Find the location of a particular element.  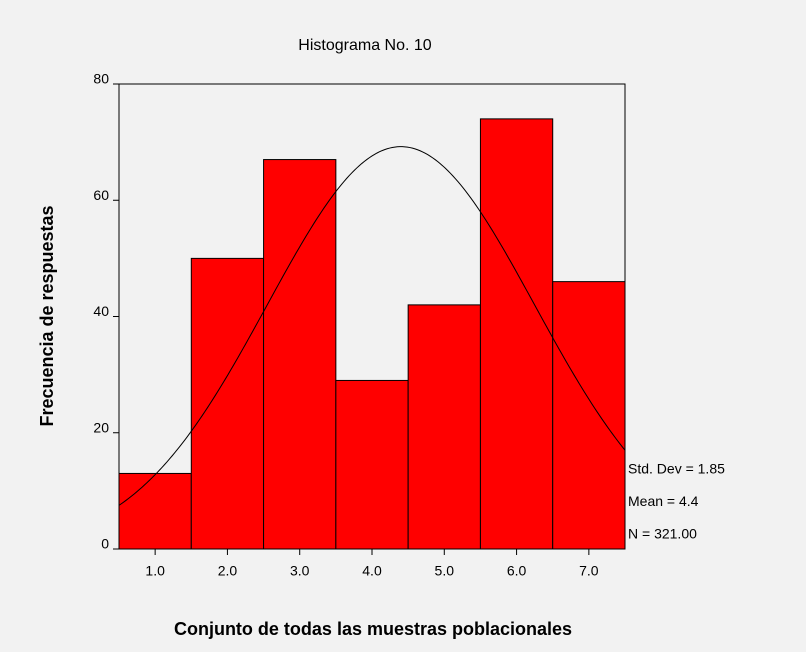

stats-label: N = 321.00 is located at coordinates (662, 534).